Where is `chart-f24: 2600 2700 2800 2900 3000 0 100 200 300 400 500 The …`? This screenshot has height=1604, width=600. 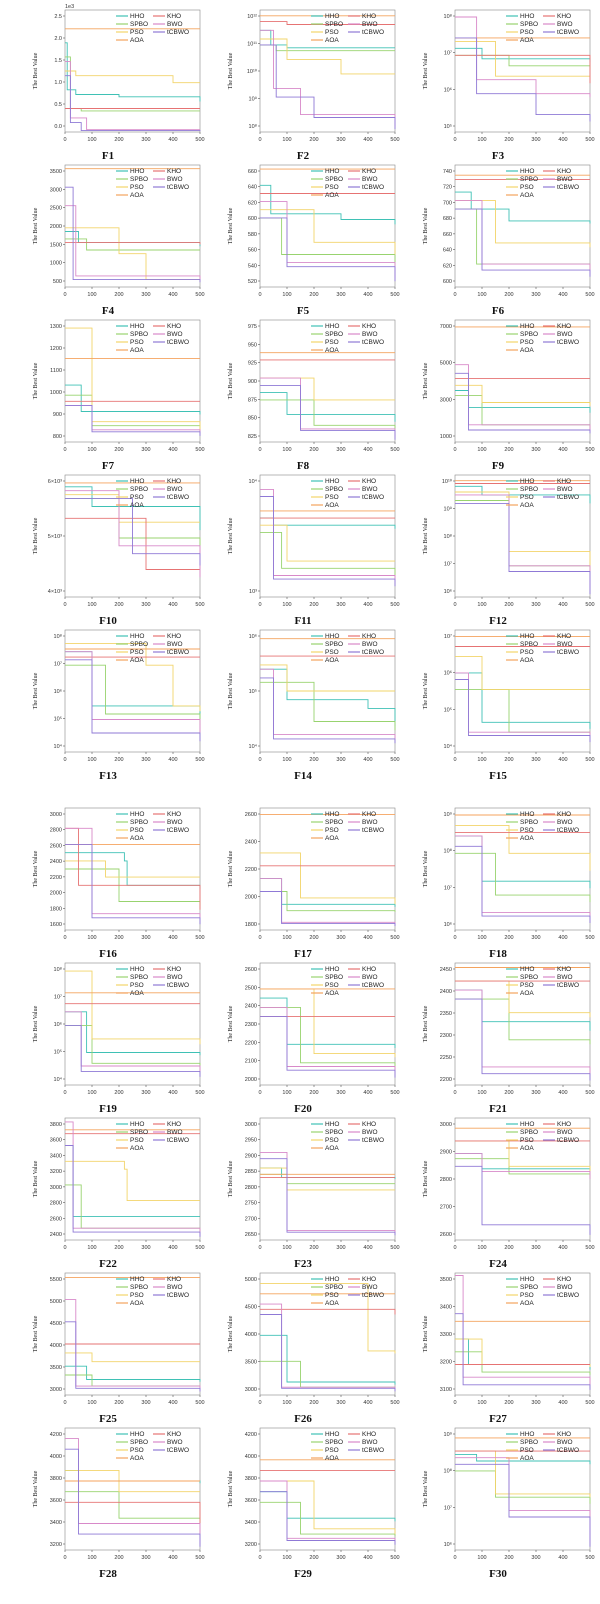
chart-f24: 2600 2700 2800 2900 3000 0 100 200 300 400 500 The … is located at coordinates (509, 1184).